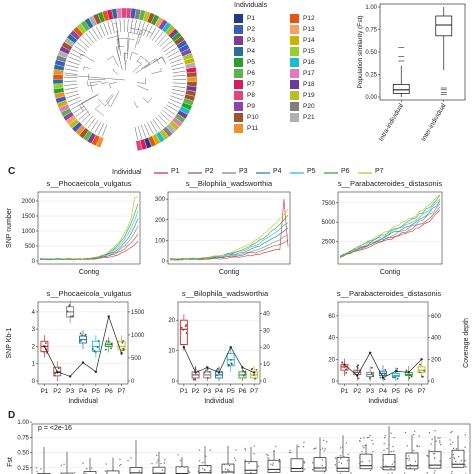 The width and height of the screenshot is (474, 474). What do you see at coordinates (266, 348) in the screenshot?
I see `y-tick-label-right: 20` at bounding box center [266, 348].